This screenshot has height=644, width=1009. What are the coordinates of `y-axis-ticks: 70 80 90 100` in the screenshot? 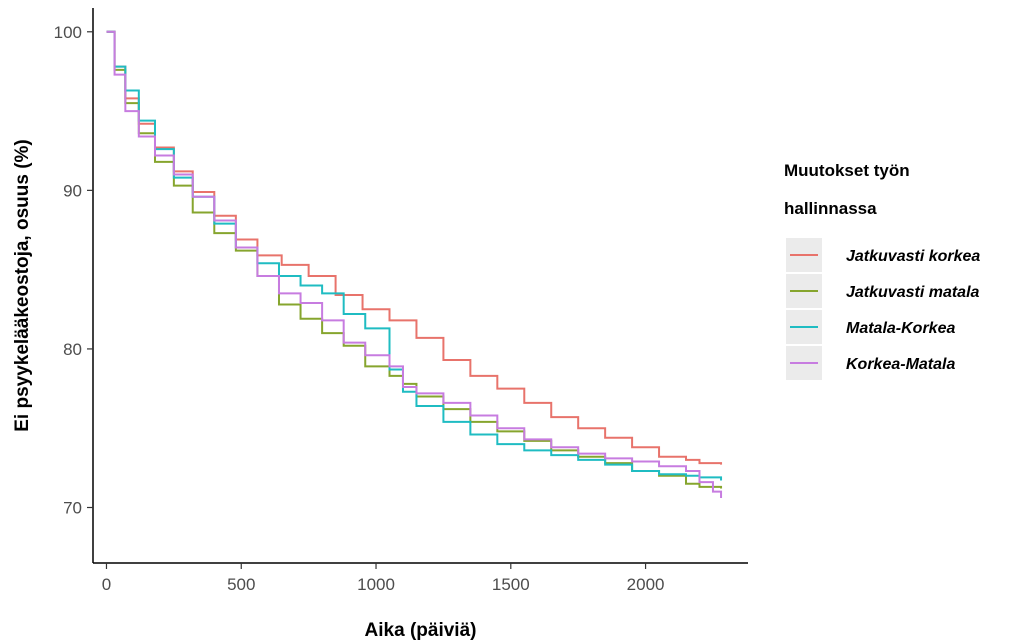 It's located at (73, 270).